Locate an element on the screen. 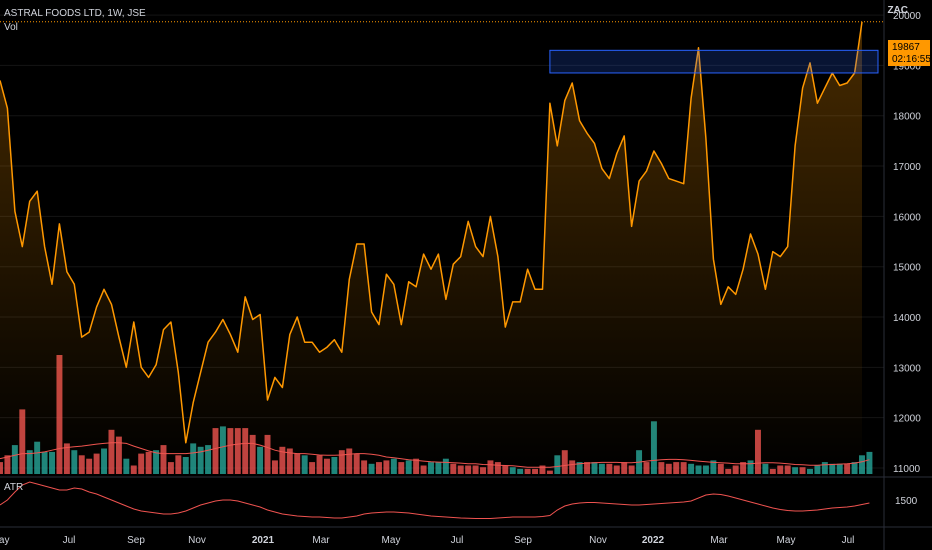 The height and width of the screenshot is (550, 932). price-tick-label: 13000 is located at coordinates (907, 368).